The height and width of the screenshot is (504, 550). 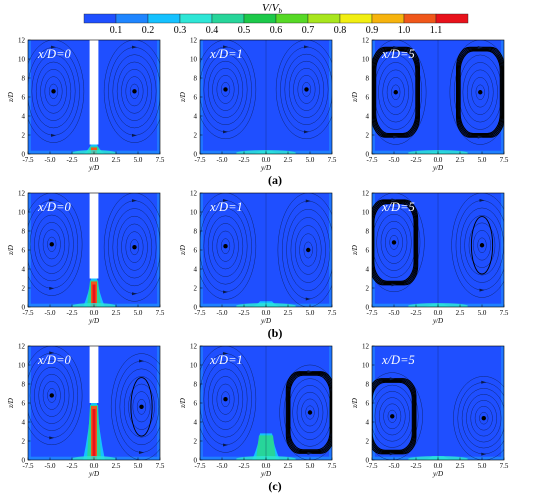 What do you see at coordinates (368, 79) in the screenshot?
I see `y-tick-label: 8` at bounding box center [368, 79].